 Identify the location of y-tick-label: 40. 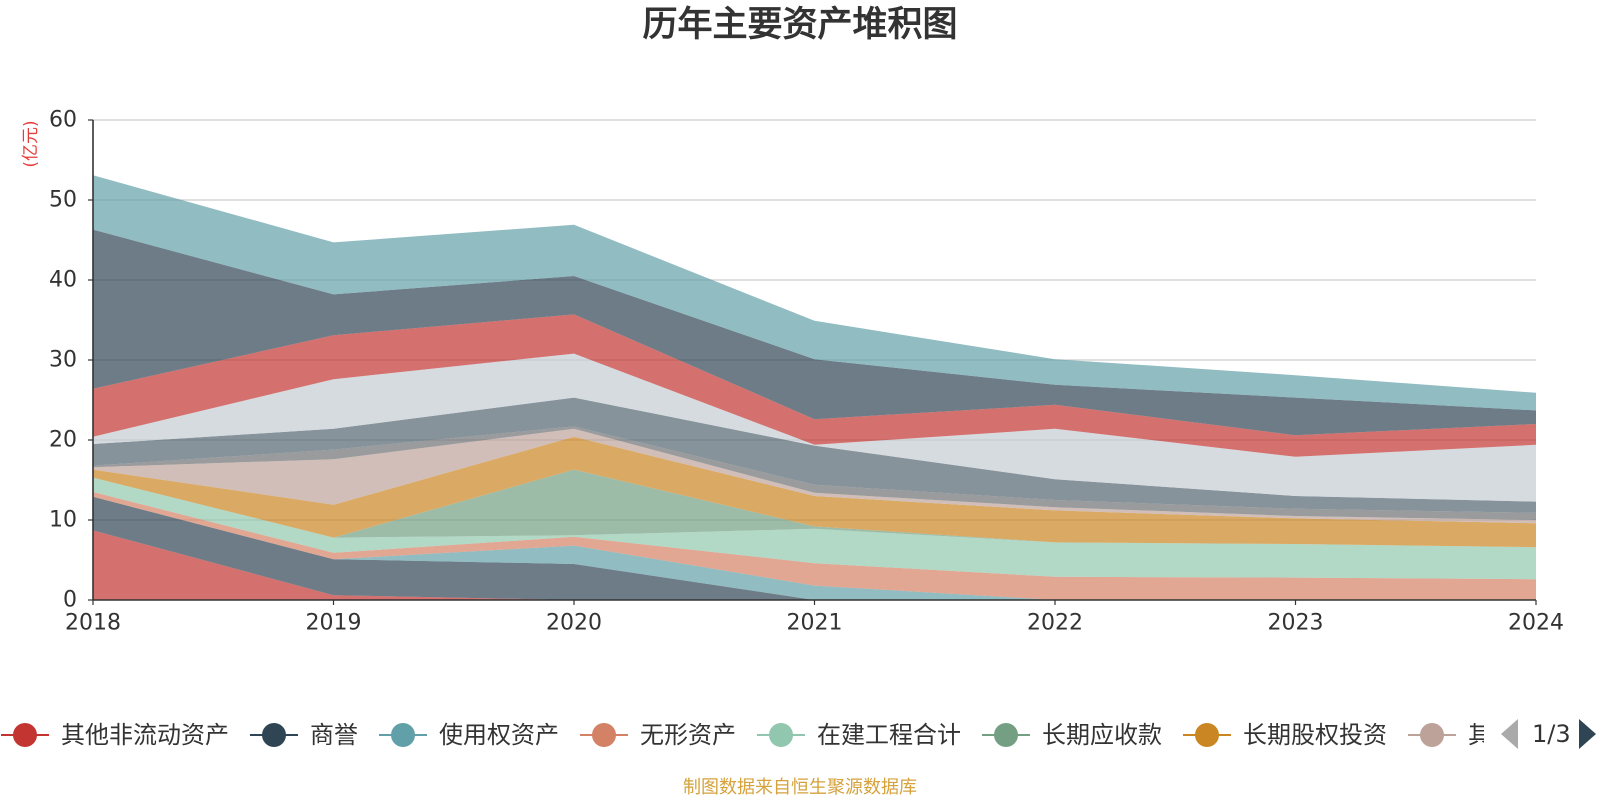
(63, 280).